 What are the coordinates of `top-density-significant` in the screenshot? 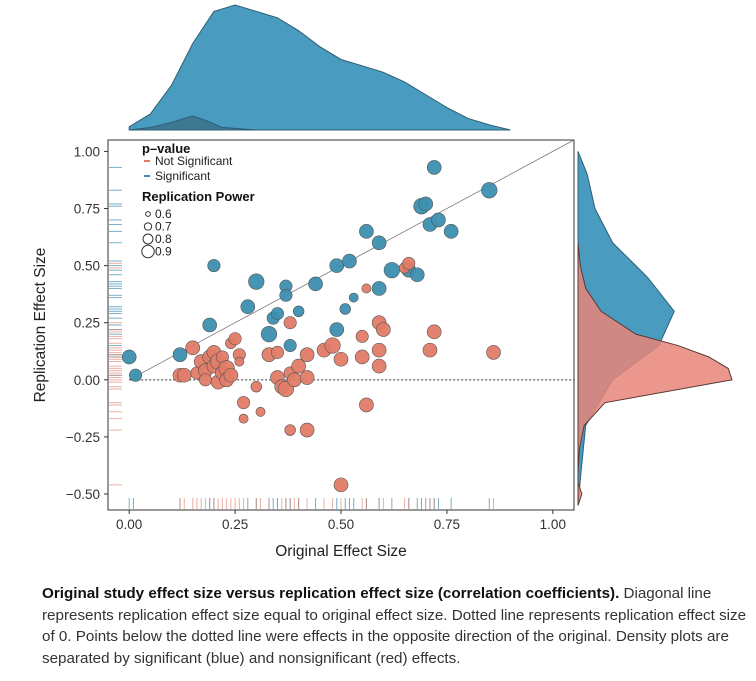 It's located at (319, 67).